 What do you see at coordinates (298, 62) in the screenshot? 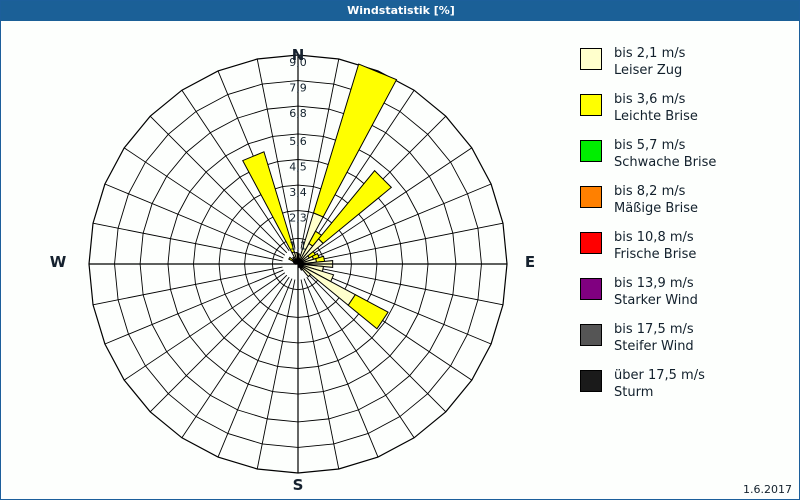
I see `radial-tick-label: 9,0` at bounding box center [298, 62].